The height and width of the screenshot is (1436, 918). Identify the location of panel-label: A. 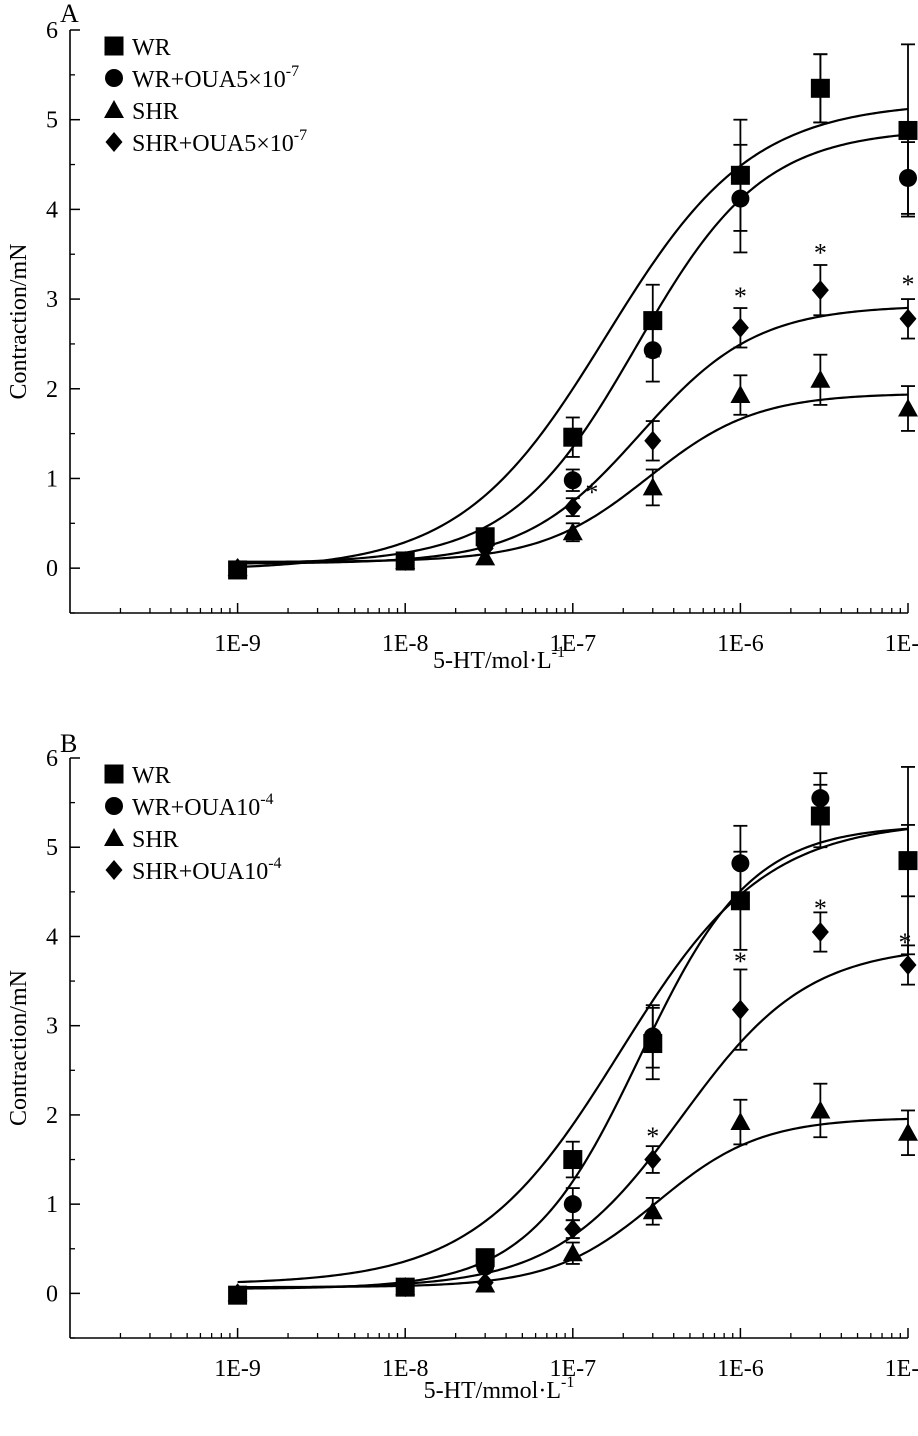
(69, 14).